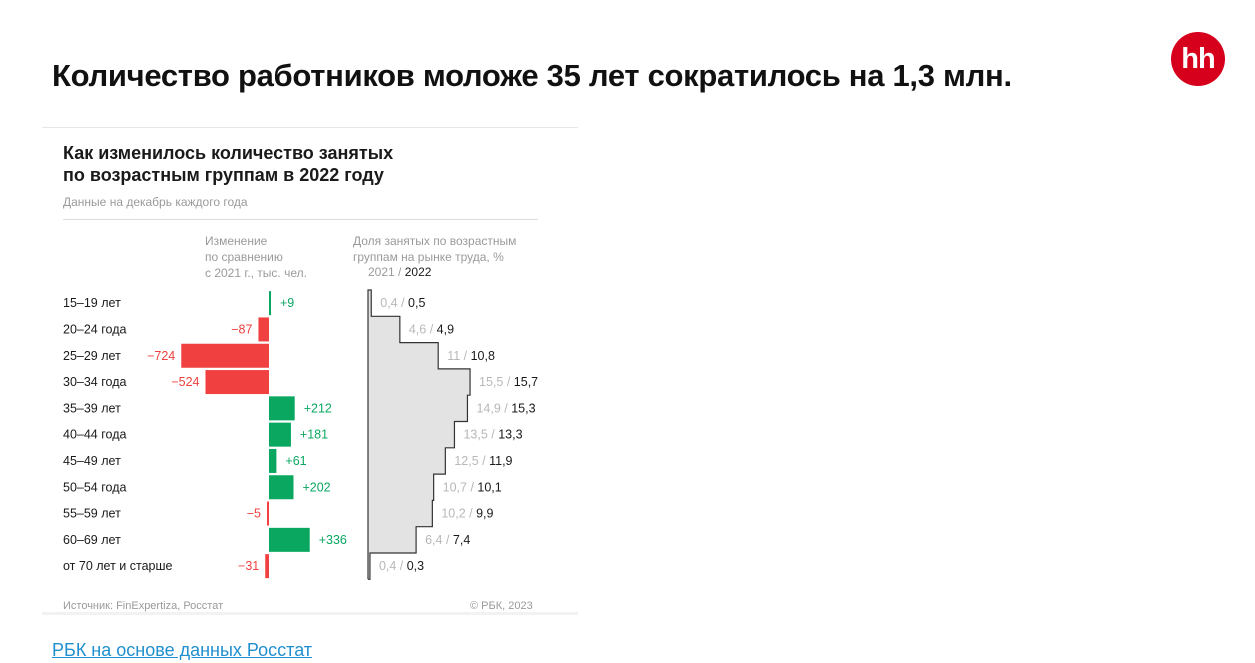 This screenshot has width=1255, height=663. I want to click on share-2021-value: 14,9 /, so click(493, 408).